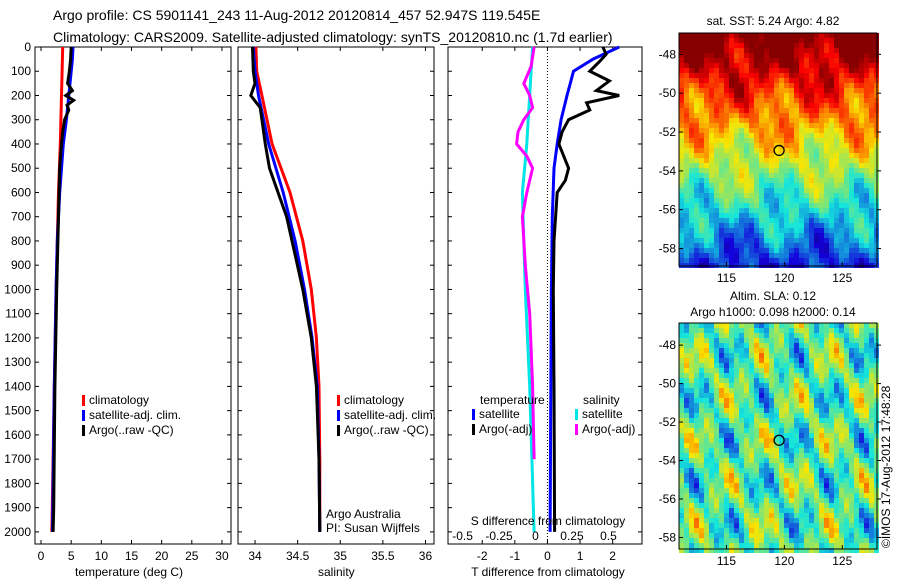  What do you see at coordinates (547, 556) in the screenshot?
I see `x-tick-label: 0` at bounding box center [547, 556].